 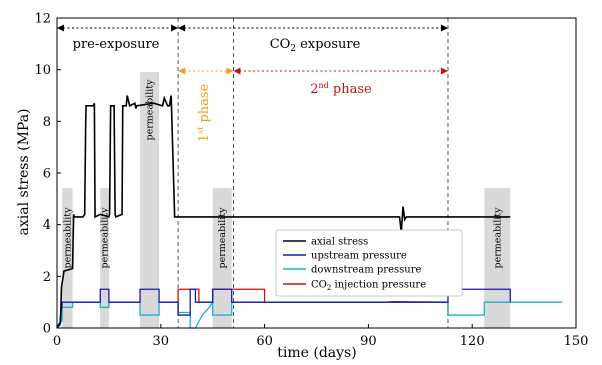 What do you see at coordinates (340, 71) in the screenshot?
I see `second-phase-arrow` at bounding box center [340, 71].